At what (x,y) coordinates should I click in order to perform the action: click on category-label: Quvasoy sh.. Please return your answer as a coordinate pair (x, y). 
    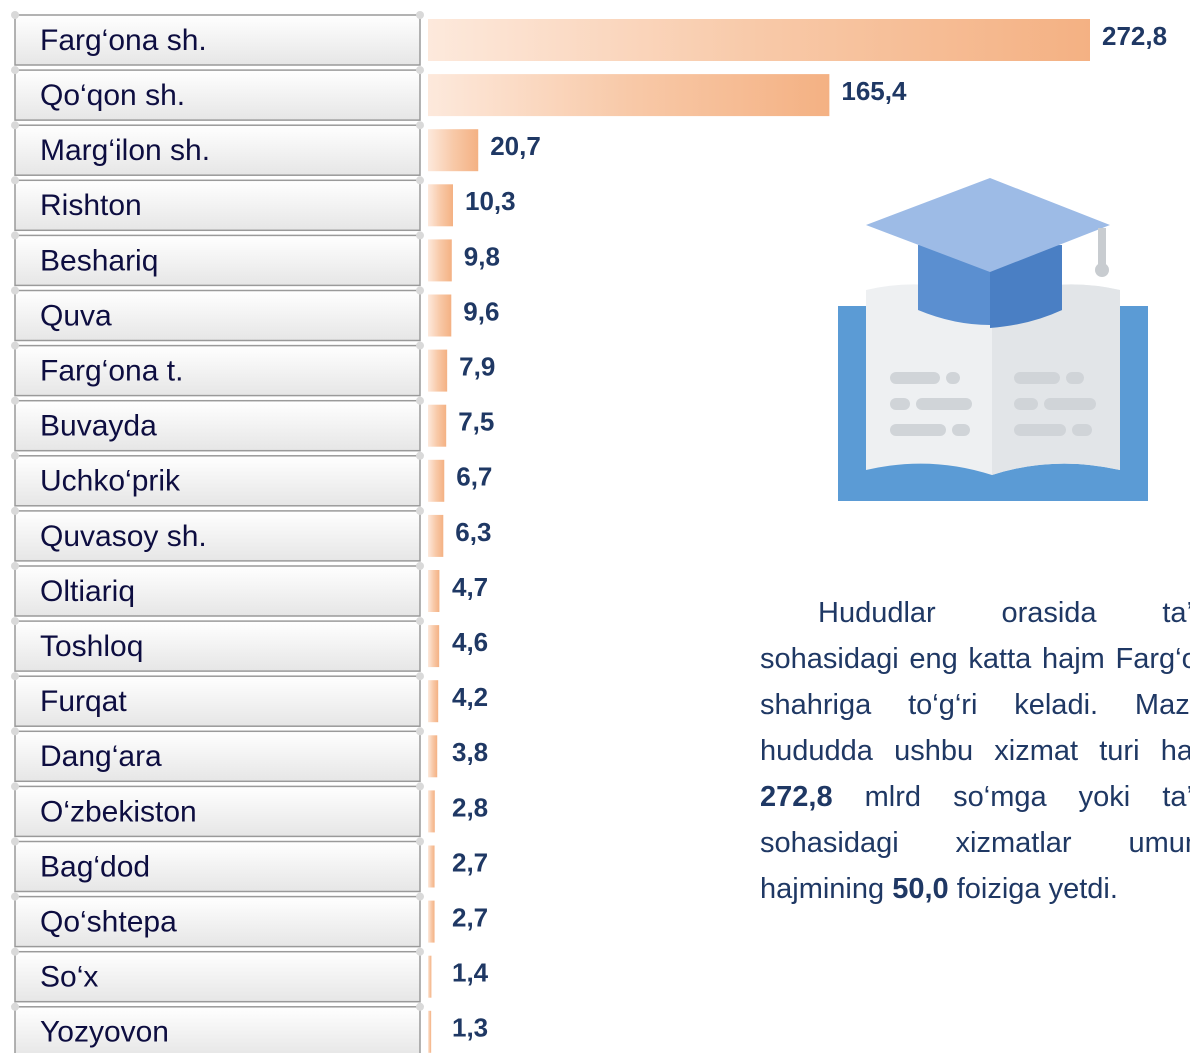
    Looking at the image, I should click on (123, 536).